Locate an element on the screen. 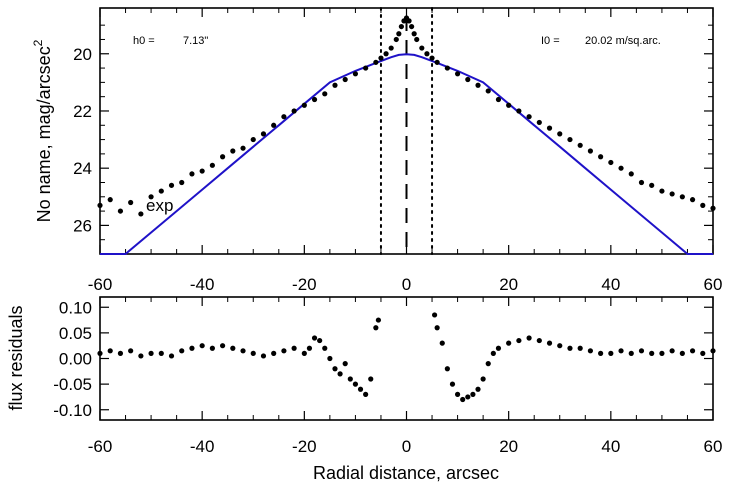  bottom-y-tick-label: -0.05 is located at coordinates (72, 384).